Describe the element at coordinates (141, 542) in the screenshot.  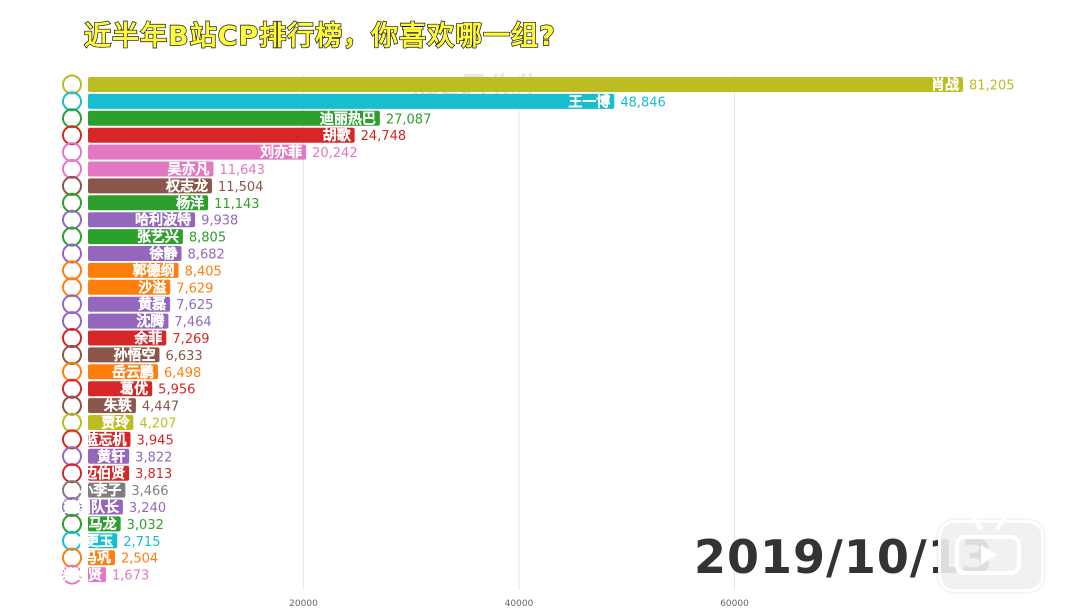
I see `bar-value-label: 2,715` at that location.